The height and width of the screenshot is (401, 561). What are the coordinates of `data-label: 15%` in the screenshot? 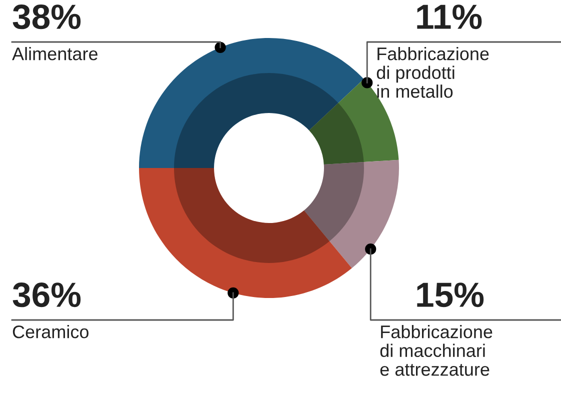 It's located at (450, 295).